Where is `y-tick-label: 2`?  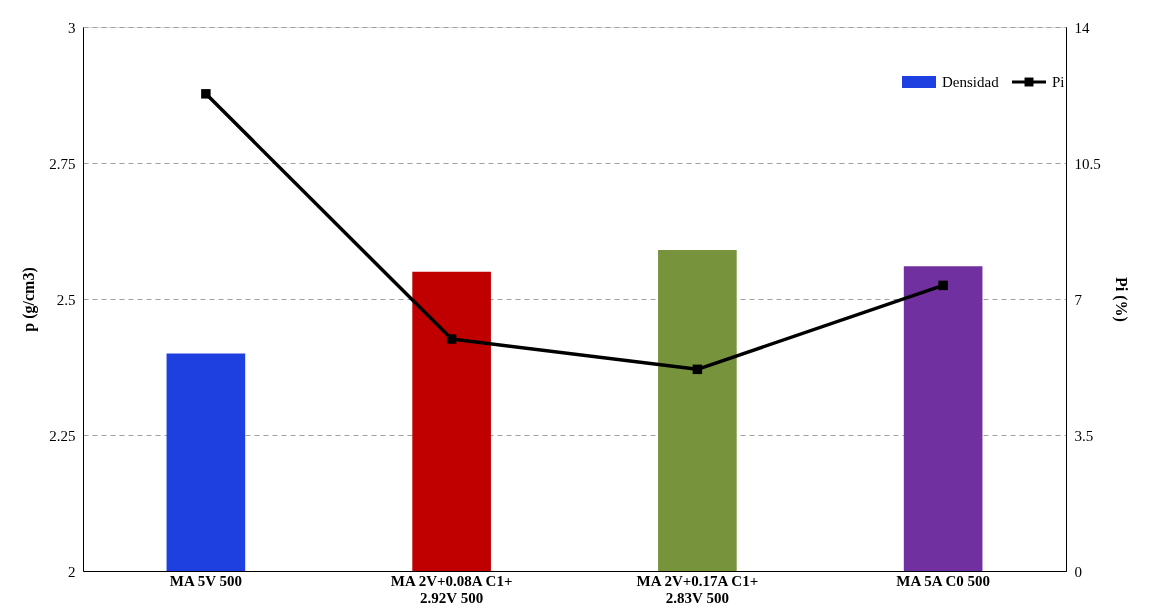 y-tick-label: 2 is located at coordinates (72, 571).